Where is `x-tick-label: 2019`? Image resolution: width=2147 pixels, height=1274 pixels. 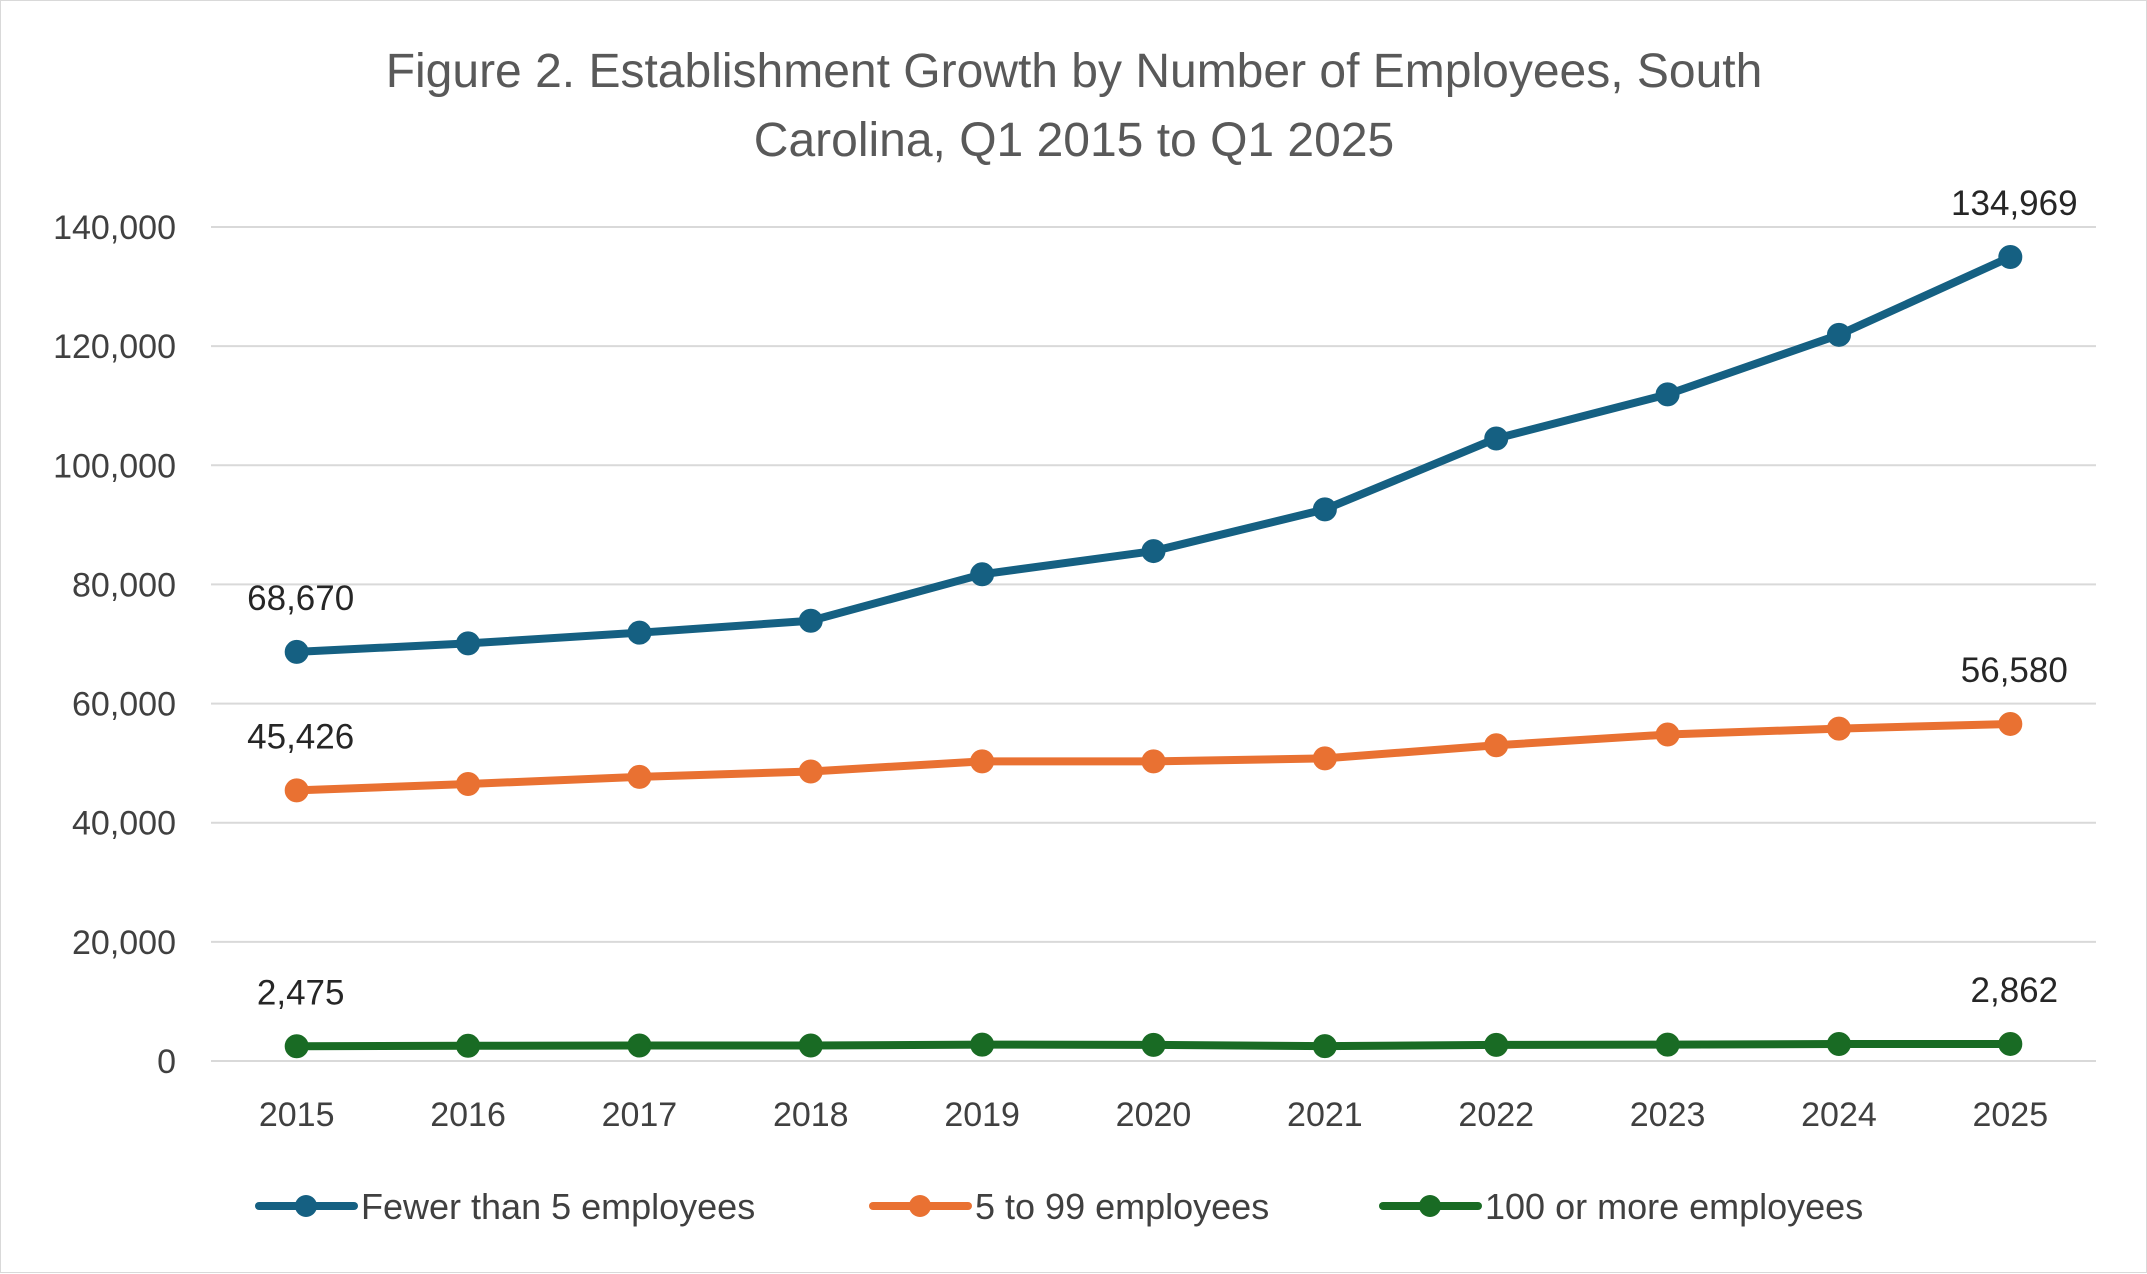
x-tick-label: 2019 is located at coordinates (982, 1115).